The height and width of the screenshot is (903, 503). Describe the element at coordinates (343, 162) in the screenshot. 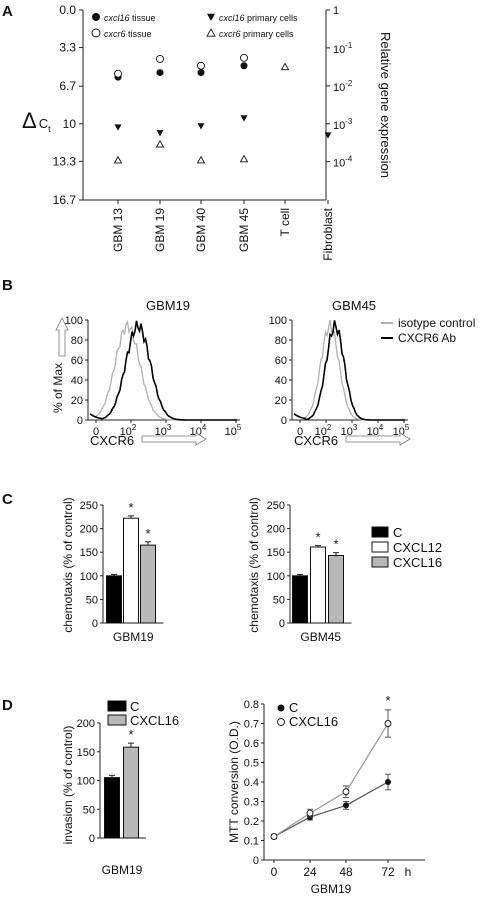

I see `y-tick-label-right: 10⁻⁴` at that location.